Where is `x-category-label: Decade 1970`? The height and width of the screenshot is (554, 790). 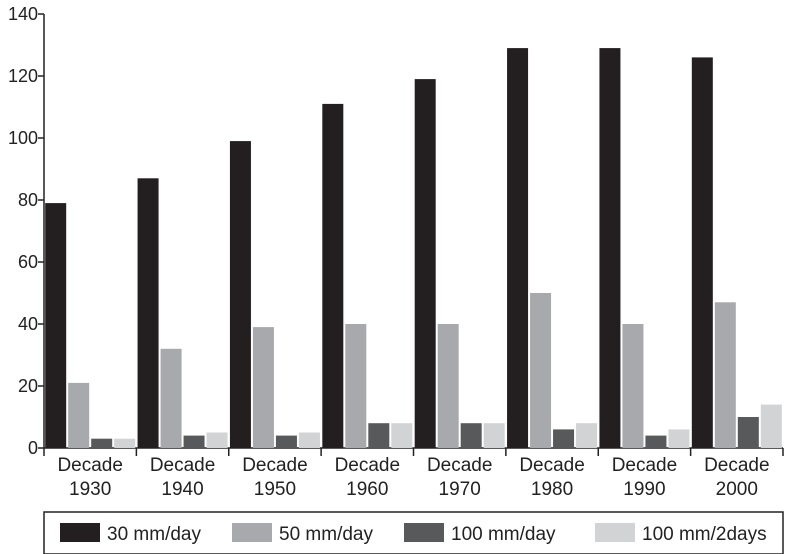 x-category-label: Decade 1970 is located at coordinates (460, 477).